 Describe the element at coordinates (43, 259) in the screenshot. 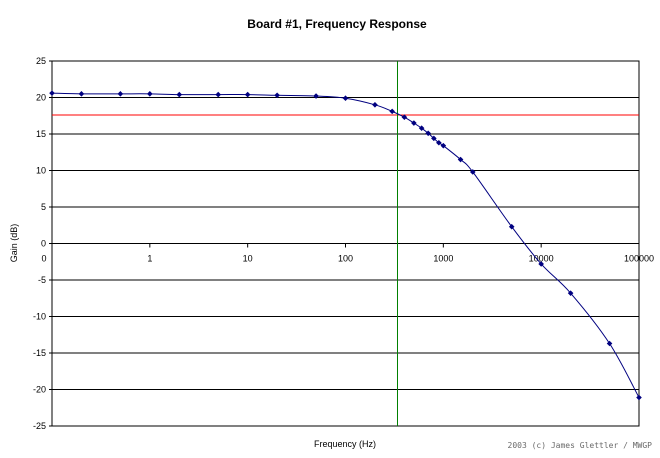

I see `x-tick-label: 0` at that location.